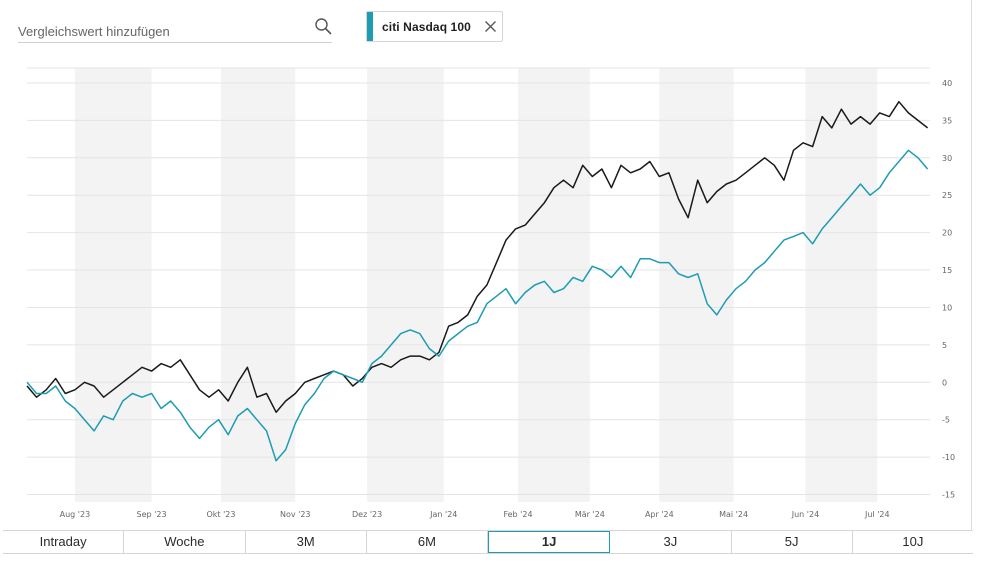 Image resolution: width=994 pixels, height=565 pixels. I want to click on range-5y-button: 5J, so click(792, 542).